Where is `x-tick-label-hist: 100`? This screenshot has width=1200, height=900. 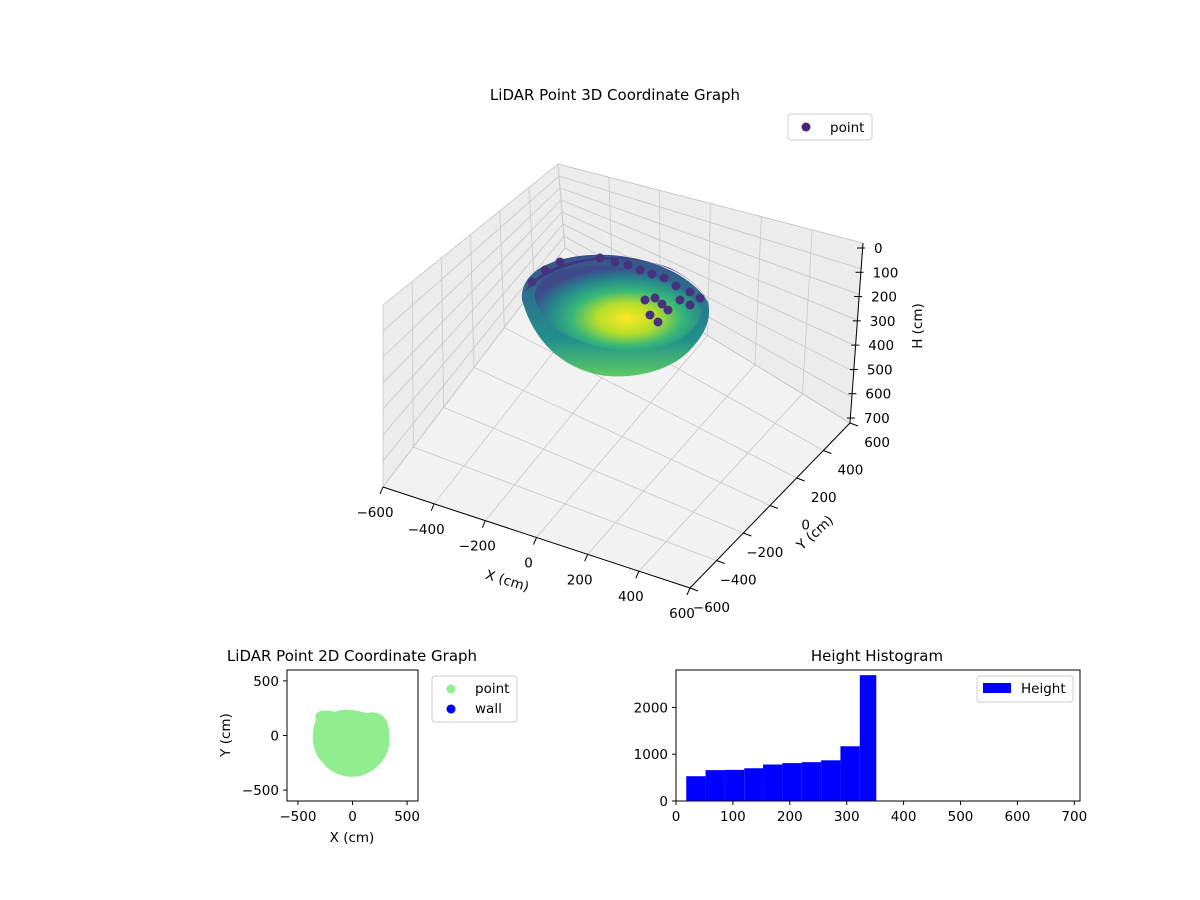
x-tick-label-hist: 100 is located at coordinates (733, 817).